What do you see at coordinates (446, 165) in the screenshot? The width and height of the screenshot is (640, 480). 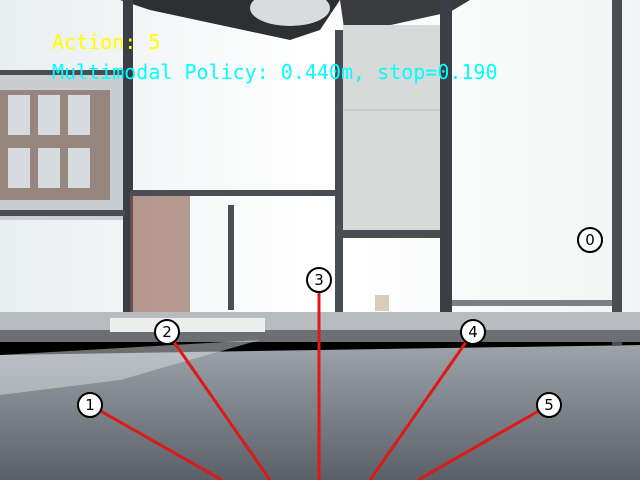 I see `window-column-right` at bounding box center [446, 165].